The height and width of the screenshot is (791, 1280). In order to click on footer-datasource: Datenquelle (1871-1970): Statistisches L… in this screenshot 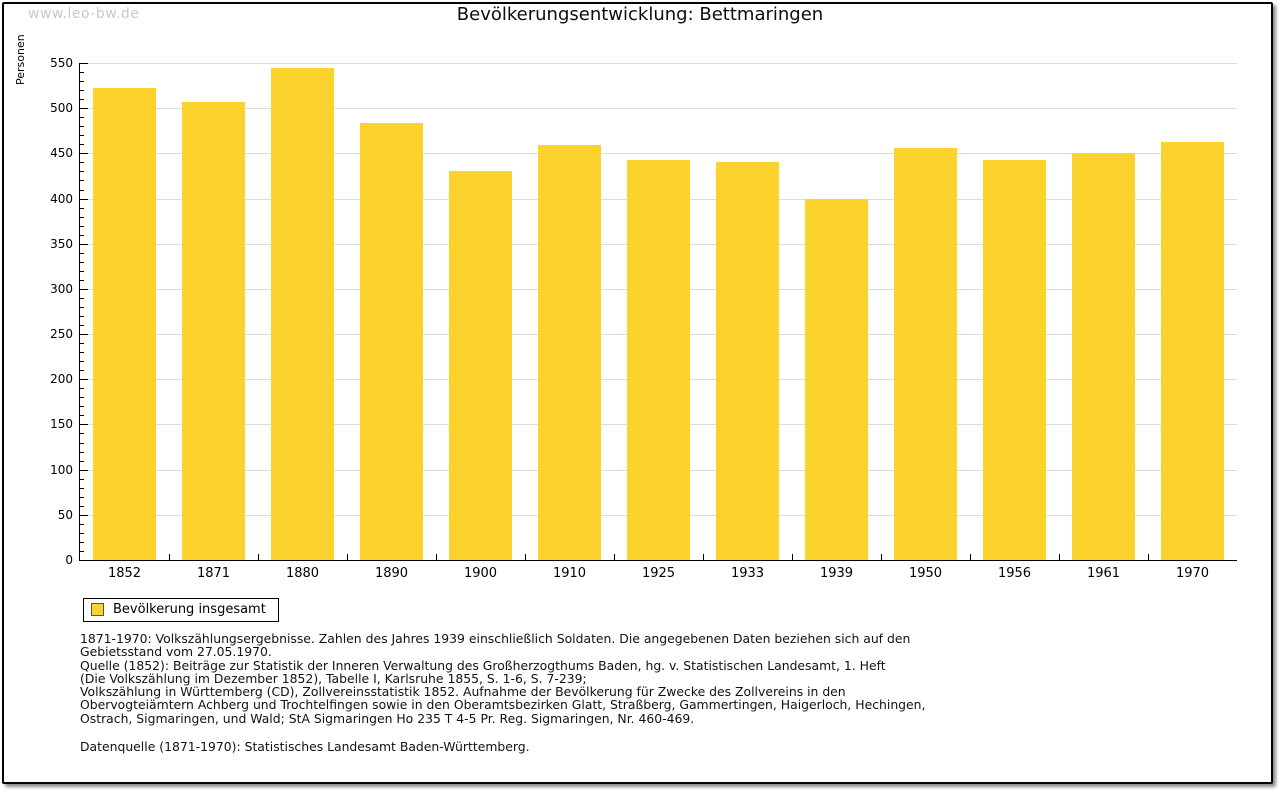, I will do `click(305, 746)`.